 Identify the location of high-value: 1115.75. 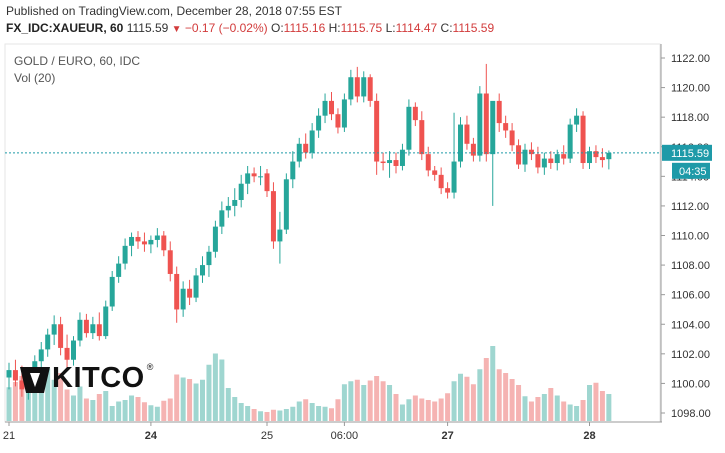
(361, 28).